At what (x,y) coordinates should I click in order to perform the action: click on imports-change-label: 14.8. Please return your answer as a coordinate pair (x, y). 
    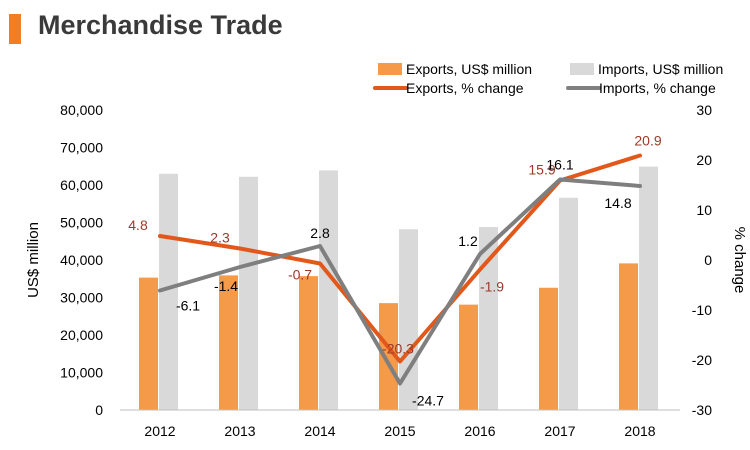
    Looking at the image, I should click on (617, 203).